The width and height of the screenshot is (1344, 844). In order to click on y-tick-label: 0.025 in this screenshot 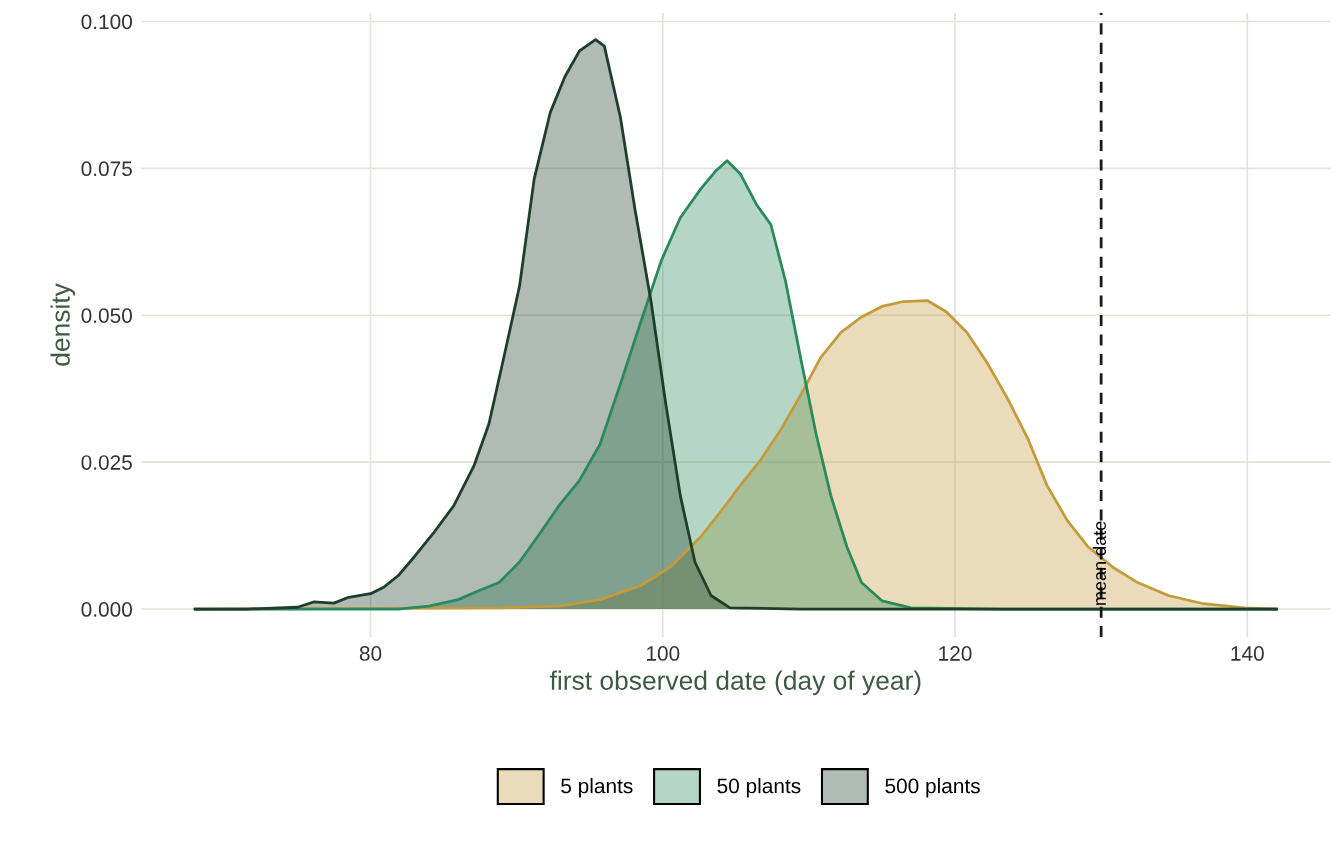, I will do `click(106, 462)`.